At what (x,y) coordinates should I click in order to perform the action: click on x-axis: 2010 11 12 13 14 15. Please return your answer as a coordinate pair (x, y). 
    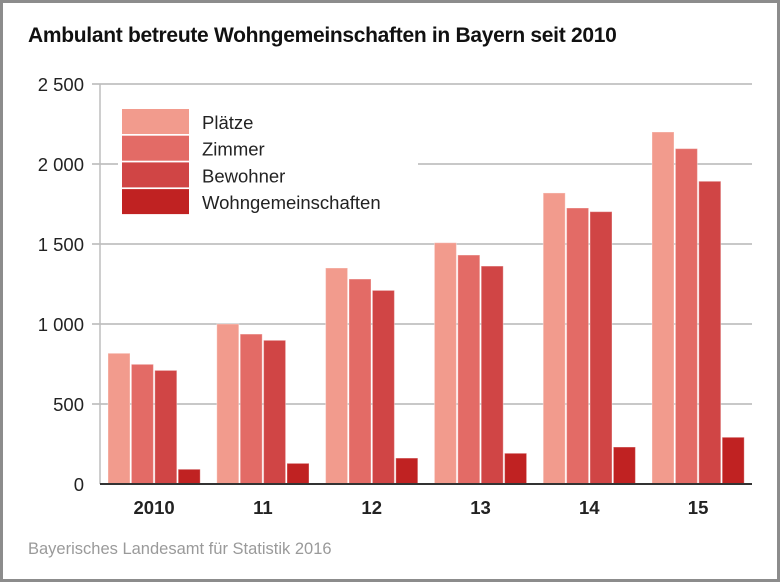
    Looking at the image, I should click on (426, 500).